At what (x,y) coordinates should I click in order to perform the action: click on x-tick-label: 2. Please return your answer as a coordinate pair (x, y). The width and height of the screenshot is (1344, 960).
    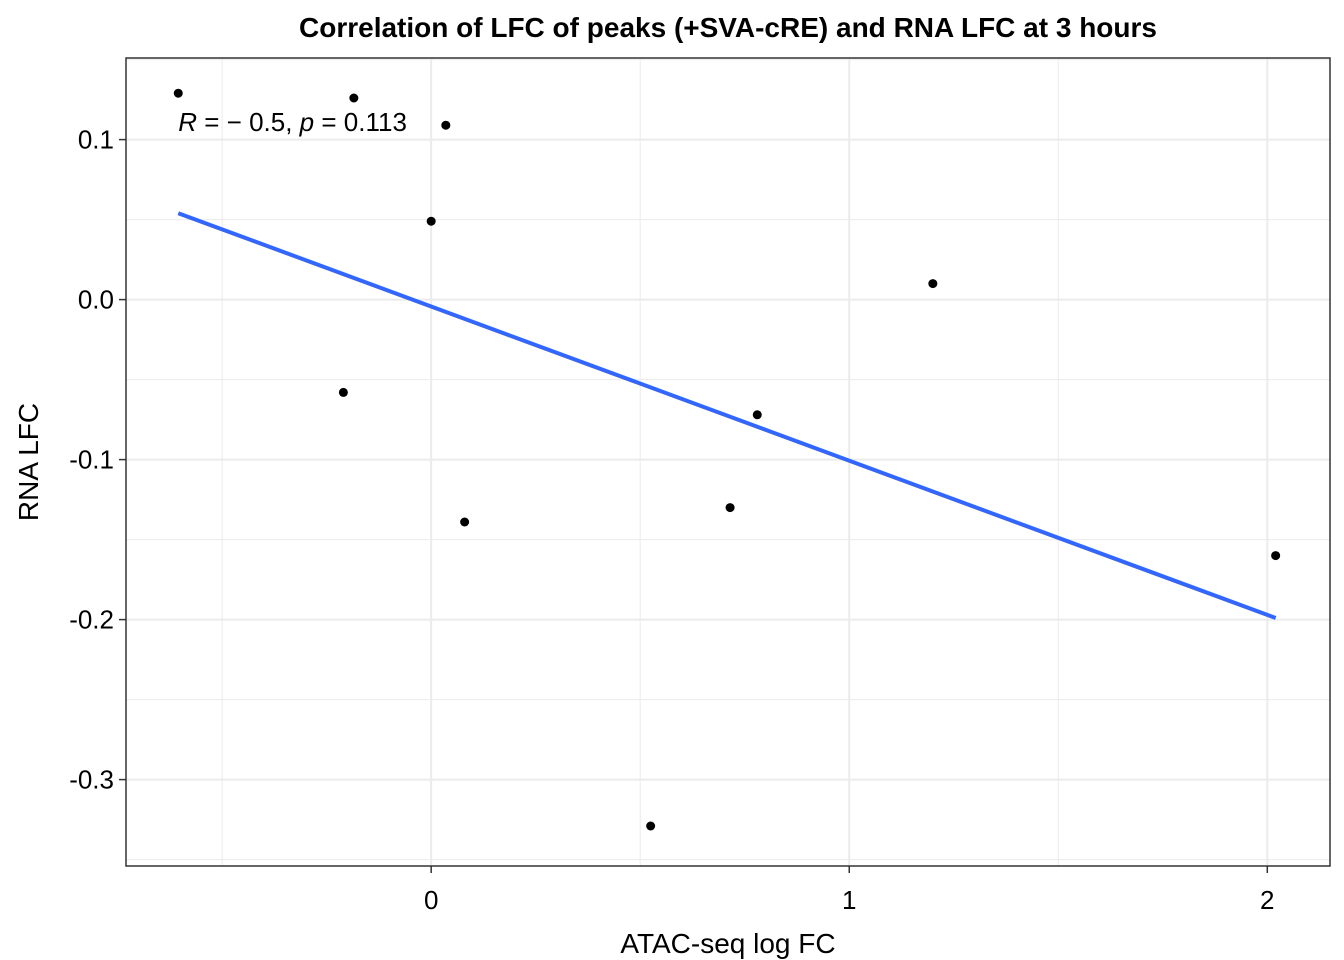
    Looking at the image, I should click on (1267, 900).